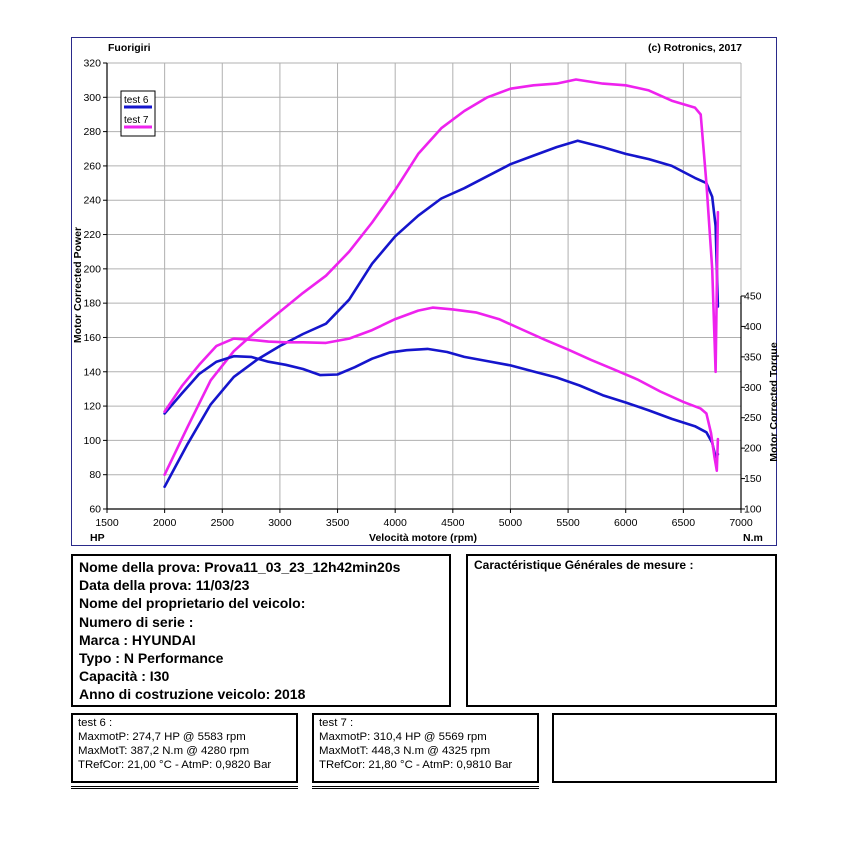  I want to click on x-tick-label: 5500, so click(568, 523).